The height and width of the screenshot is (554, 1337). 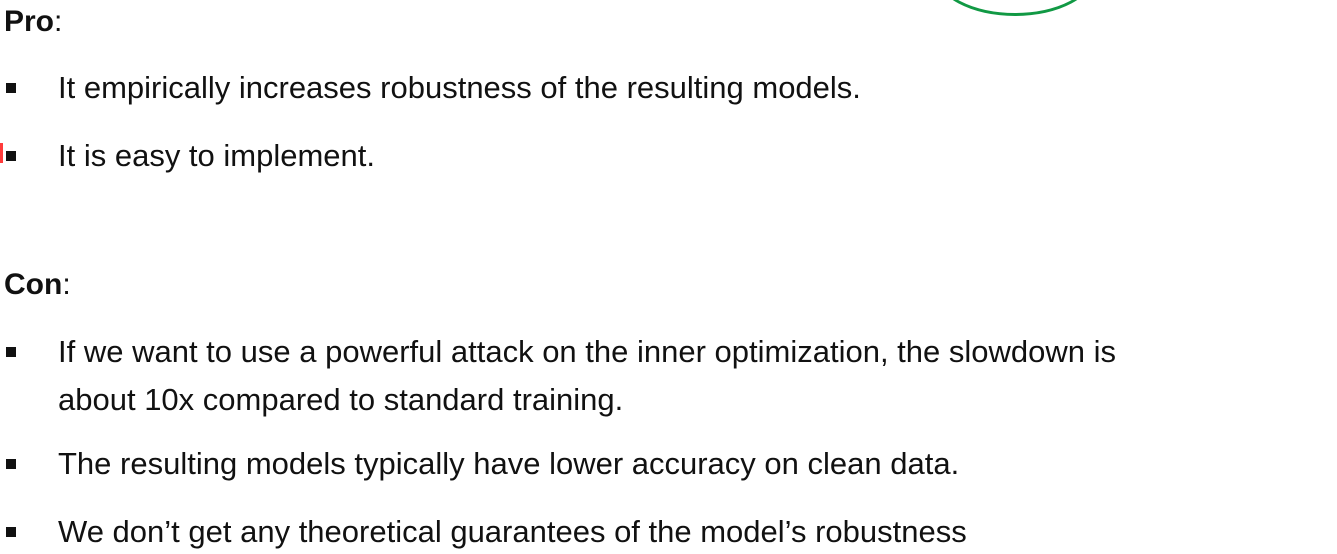 I want to click on con-heading: Con:, so click(x=37, y=285).